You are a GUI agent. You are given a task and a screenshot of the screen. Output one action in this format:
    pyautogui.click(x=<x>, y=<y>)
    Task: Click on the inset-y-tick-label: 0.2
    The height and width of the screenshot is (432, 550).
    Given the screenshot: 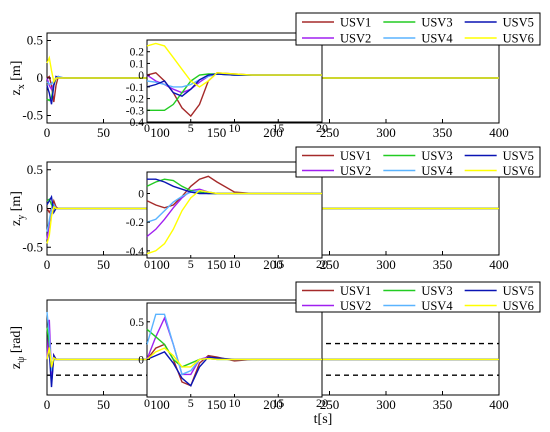 What is the action you would take?
    pyautogui.click(x=137, y=53)
    